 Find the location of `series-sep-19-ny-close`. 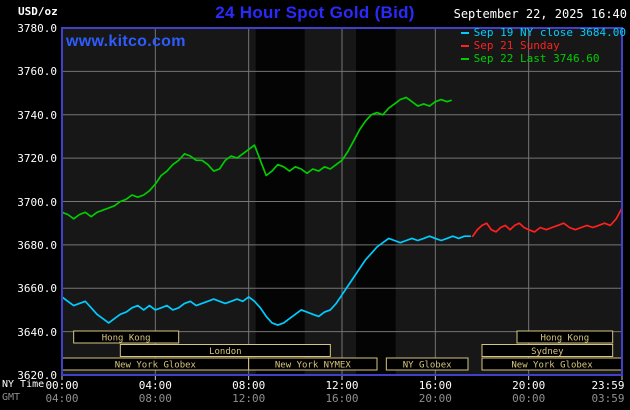

series-sep-19-ny-close is located at coordinates (266, 280).